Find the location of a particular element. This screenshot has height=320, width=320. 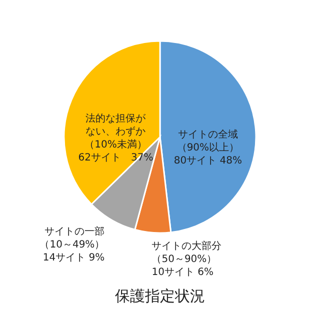

slice-label: 法的な担保がない、わずか（10%未満） is located at coordinates (115, 131).